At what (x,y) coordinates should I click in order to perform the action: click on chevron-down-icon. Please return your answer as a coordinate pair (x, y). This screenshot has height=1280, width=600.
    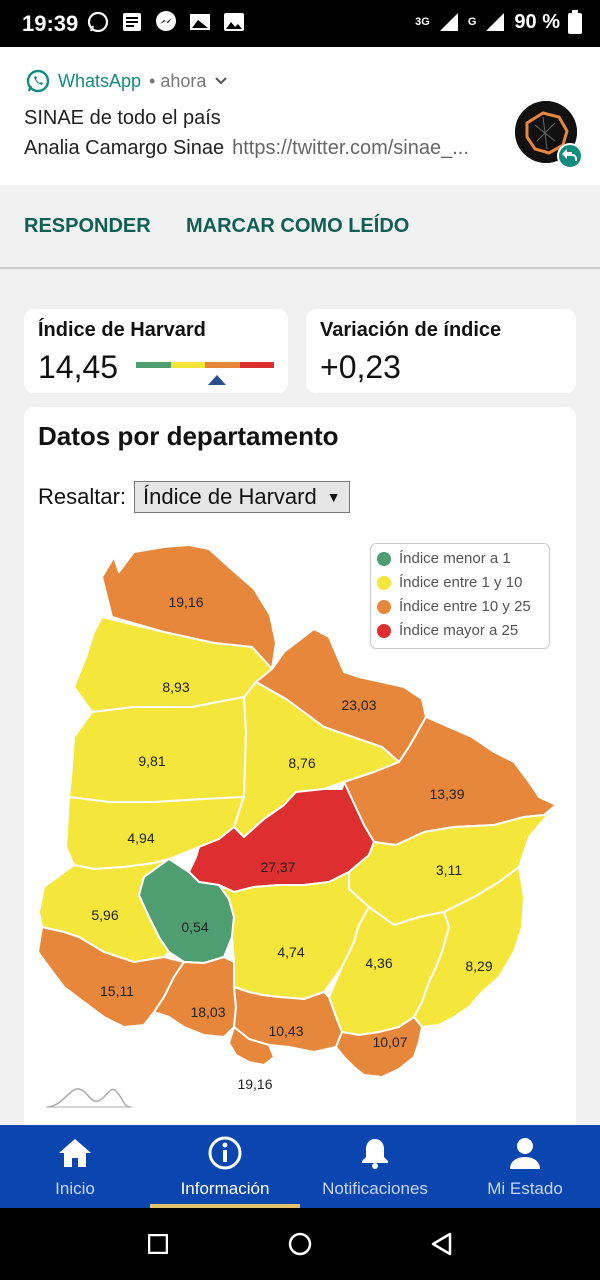
    Looking at the image, I should click on (221, 81).